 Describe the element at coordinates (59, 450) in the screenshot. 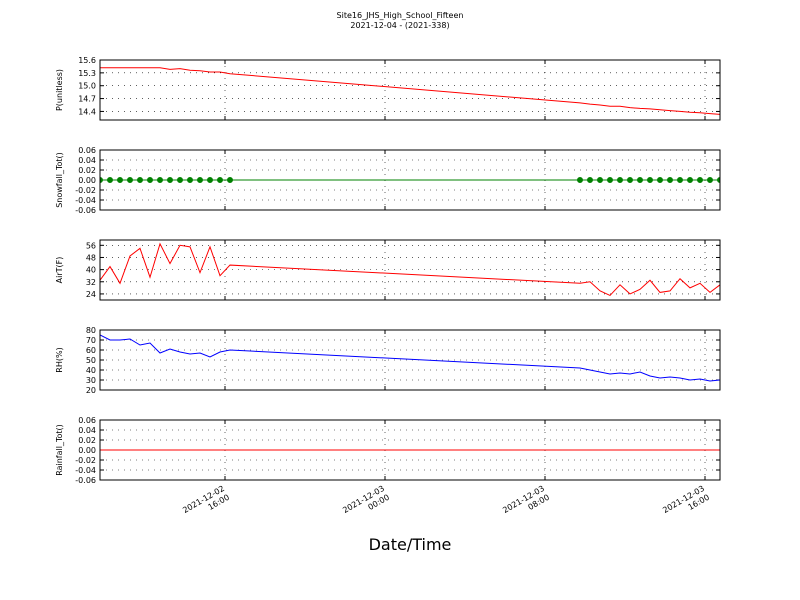

I see `y-axis-label: Rainfall_Tot()` at that location.